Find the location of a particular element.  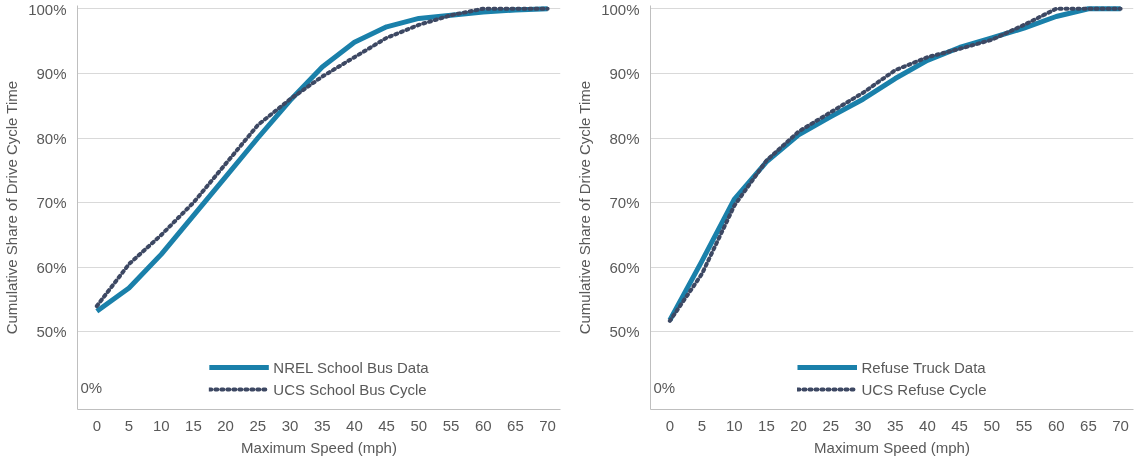

legend-label: UCS School Bus Cycle is located at coordinates (350, 389).